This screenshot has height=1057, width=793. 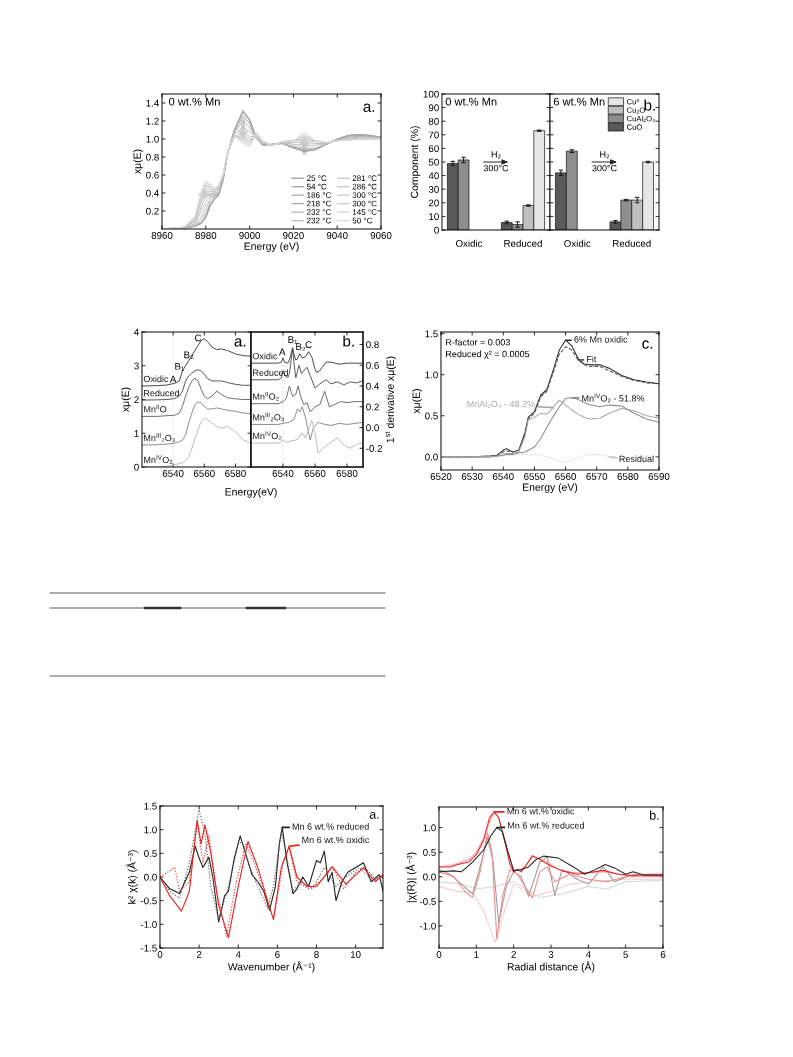 I want to click on x-axis-title: Radial distance (Å), so click(x=551, y=967).